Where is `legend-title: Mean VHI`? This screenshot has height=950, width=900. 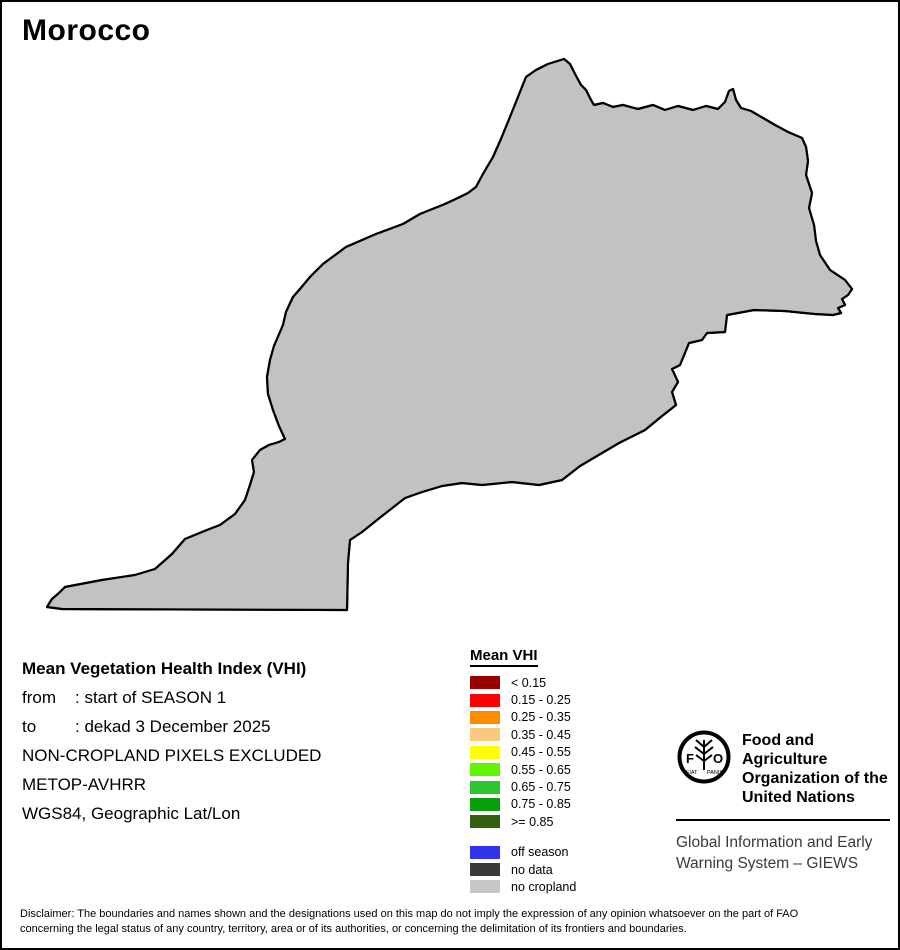 legend-title: Mean VHI is located at coordinates (504, 657).